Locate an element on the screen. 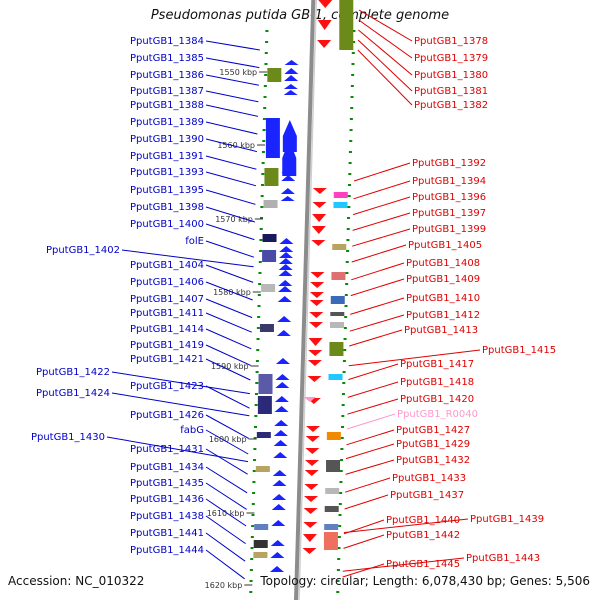 The image size is (600, 600). gene-label-left: PputGB1_1398 is located at coordinates (167, 207).